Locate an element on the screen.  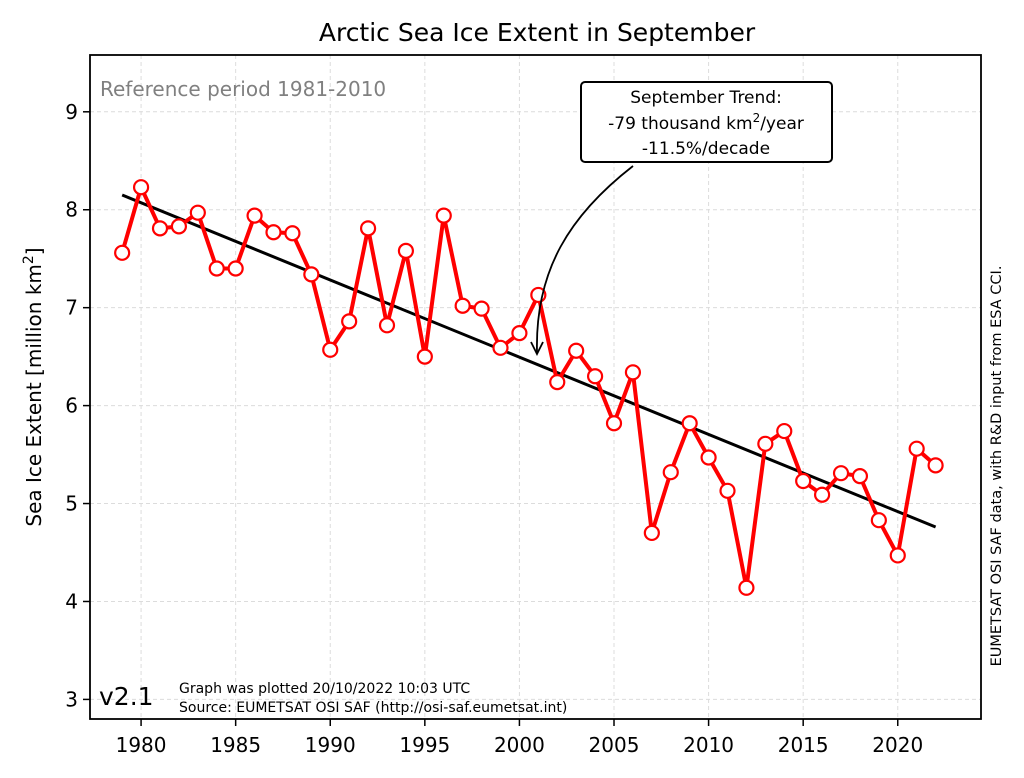
x-tick-label: 1990 is located at coordinates (330, 745).